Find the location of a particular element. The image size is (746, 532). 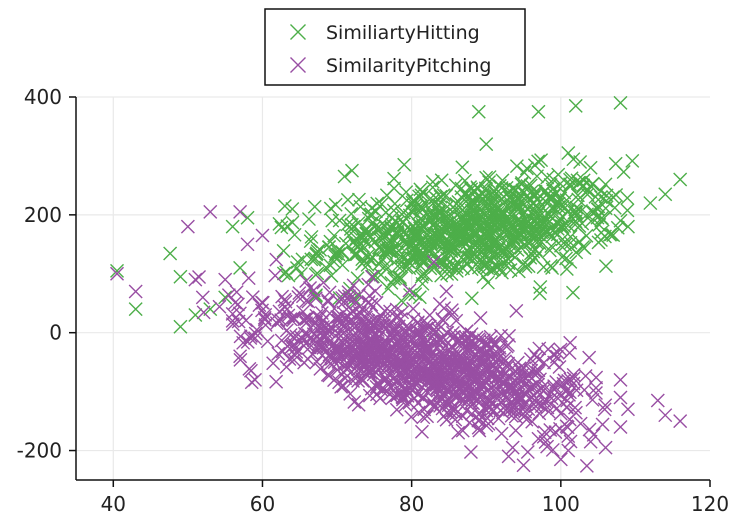

x-tick-label: 100 is located at coordinates (561, 504).